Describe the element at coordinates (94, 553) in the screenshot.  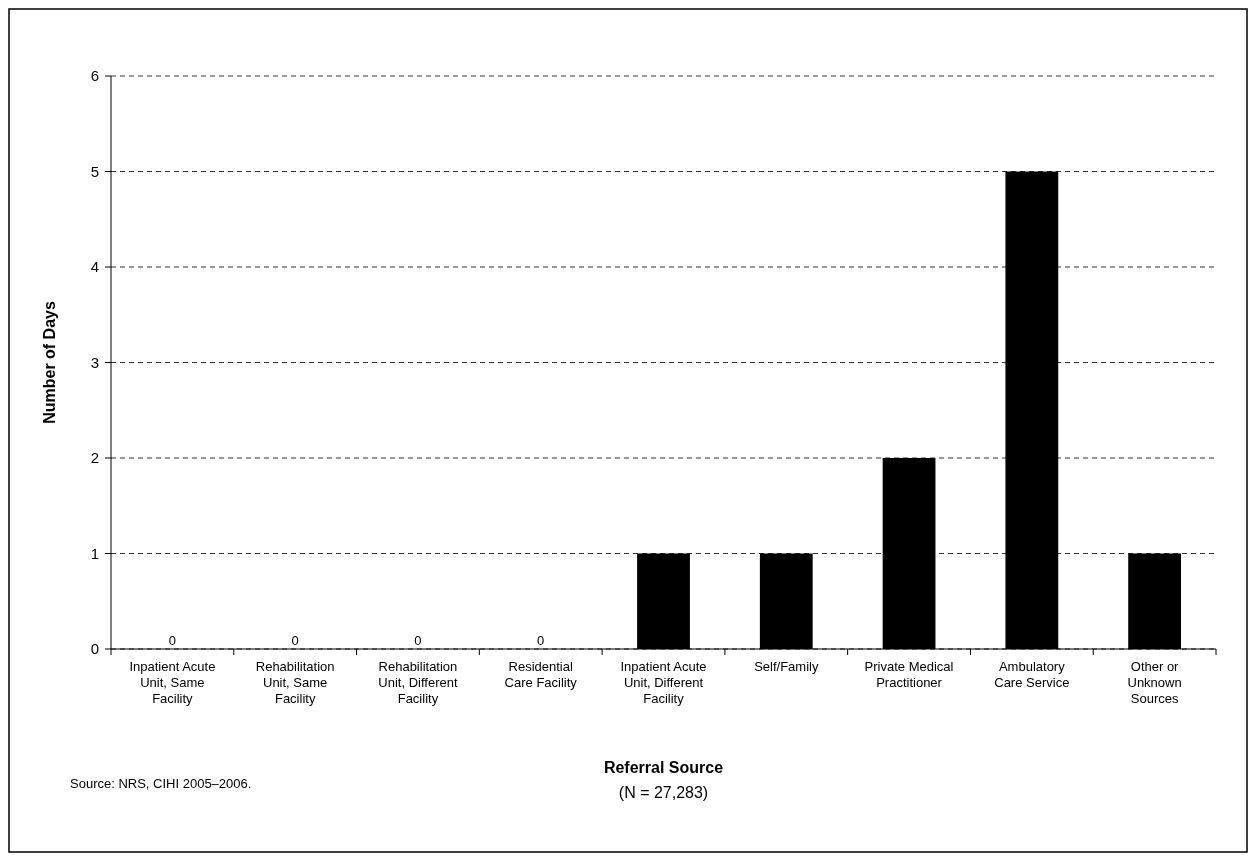
I see `y-tick-label: 1` at that location.